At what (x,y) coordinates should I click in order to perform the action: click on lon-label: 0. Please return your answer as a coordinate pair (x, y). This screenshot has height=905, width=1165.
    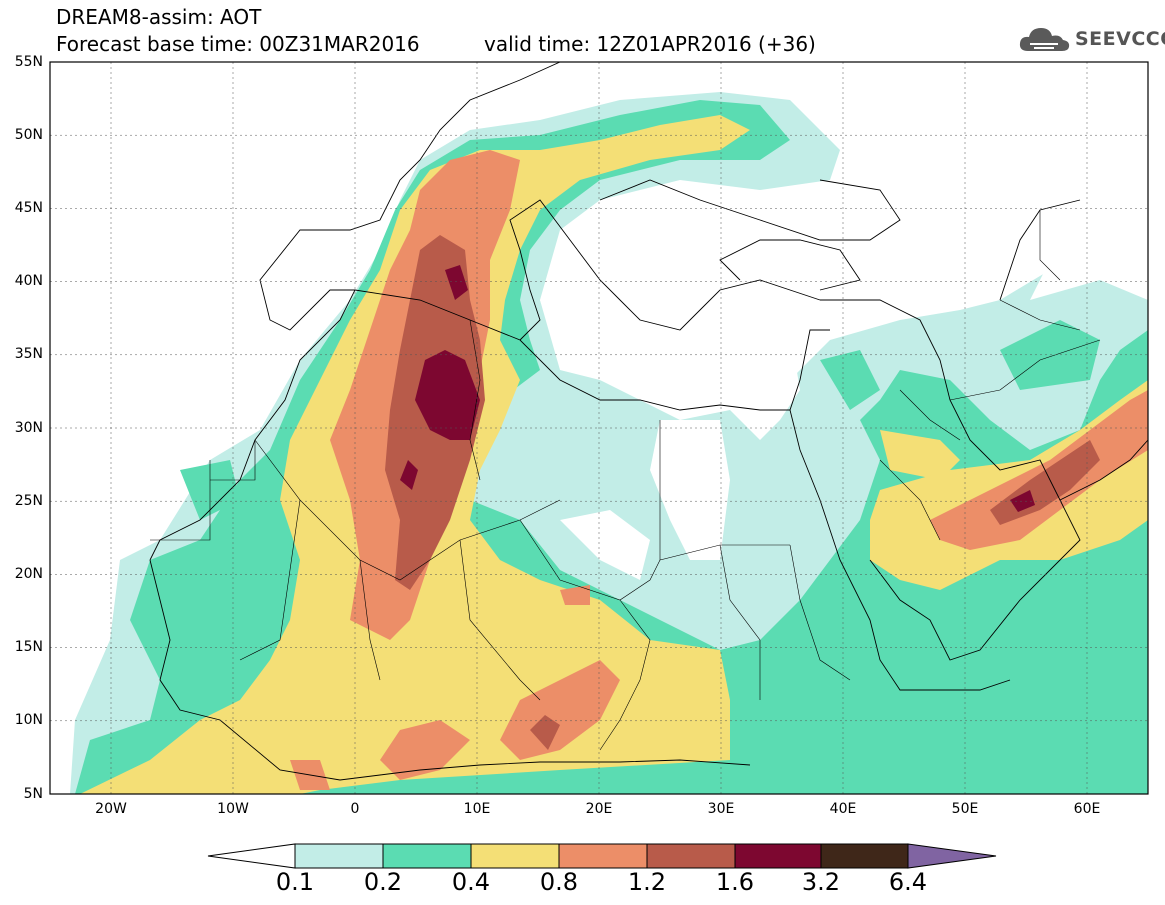
    Looking at the image, I should click on (355, 809).